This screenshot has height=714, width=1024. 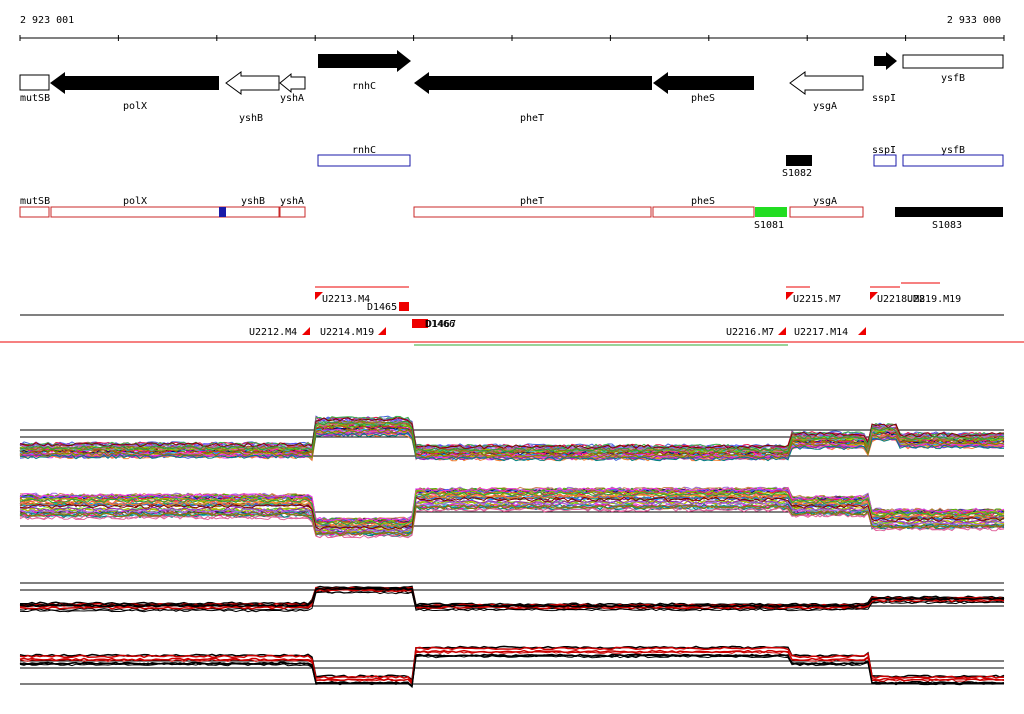 What do you see at coordinates (874, 296) in the screenshot?
I see `segment-marker-U2218` at bounding box center [874, 296].